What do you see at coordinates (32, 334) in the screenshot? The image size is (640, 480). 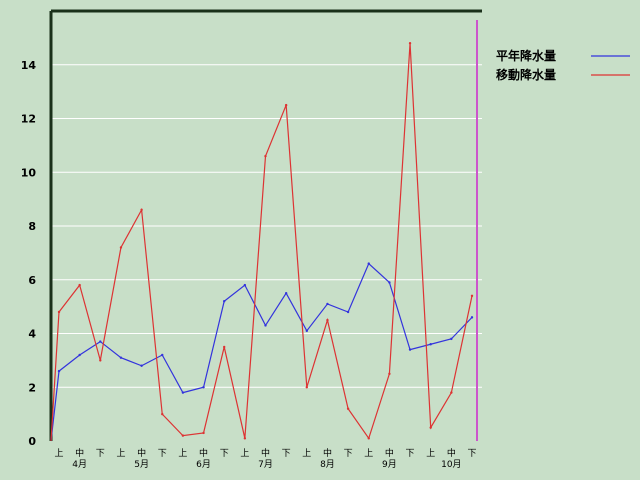 I see `y-tick-label: 4` at bounding box center [32, 334].